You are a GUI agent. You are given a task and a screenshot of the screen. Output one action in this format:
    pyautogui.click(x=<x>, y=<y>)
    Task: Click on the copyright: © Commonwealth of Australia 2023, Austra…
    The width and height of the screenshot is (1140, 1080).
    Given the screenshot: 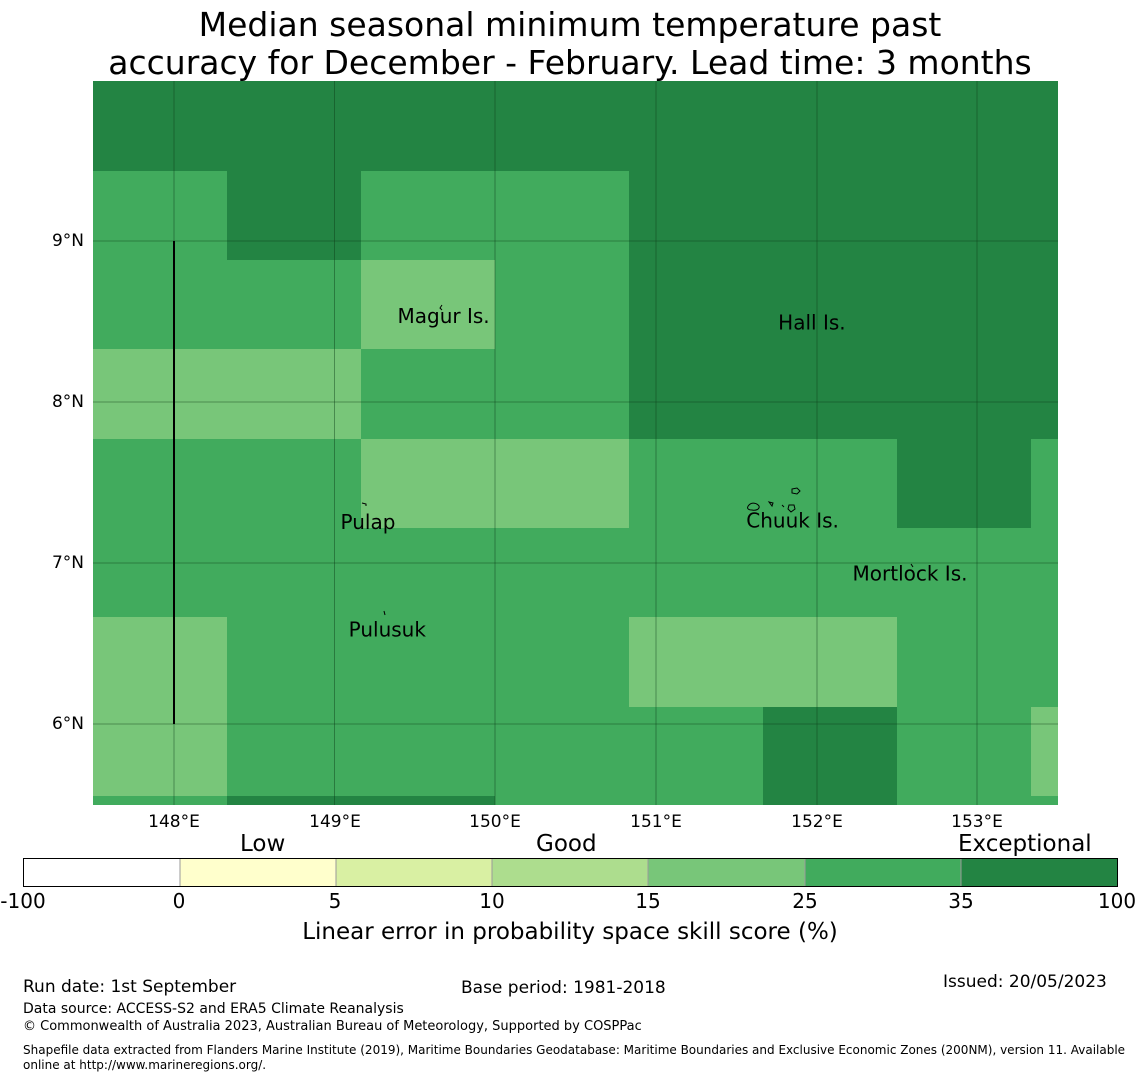 What is the action you would take?
    pyautogui.click(x=332, y=1026)
    